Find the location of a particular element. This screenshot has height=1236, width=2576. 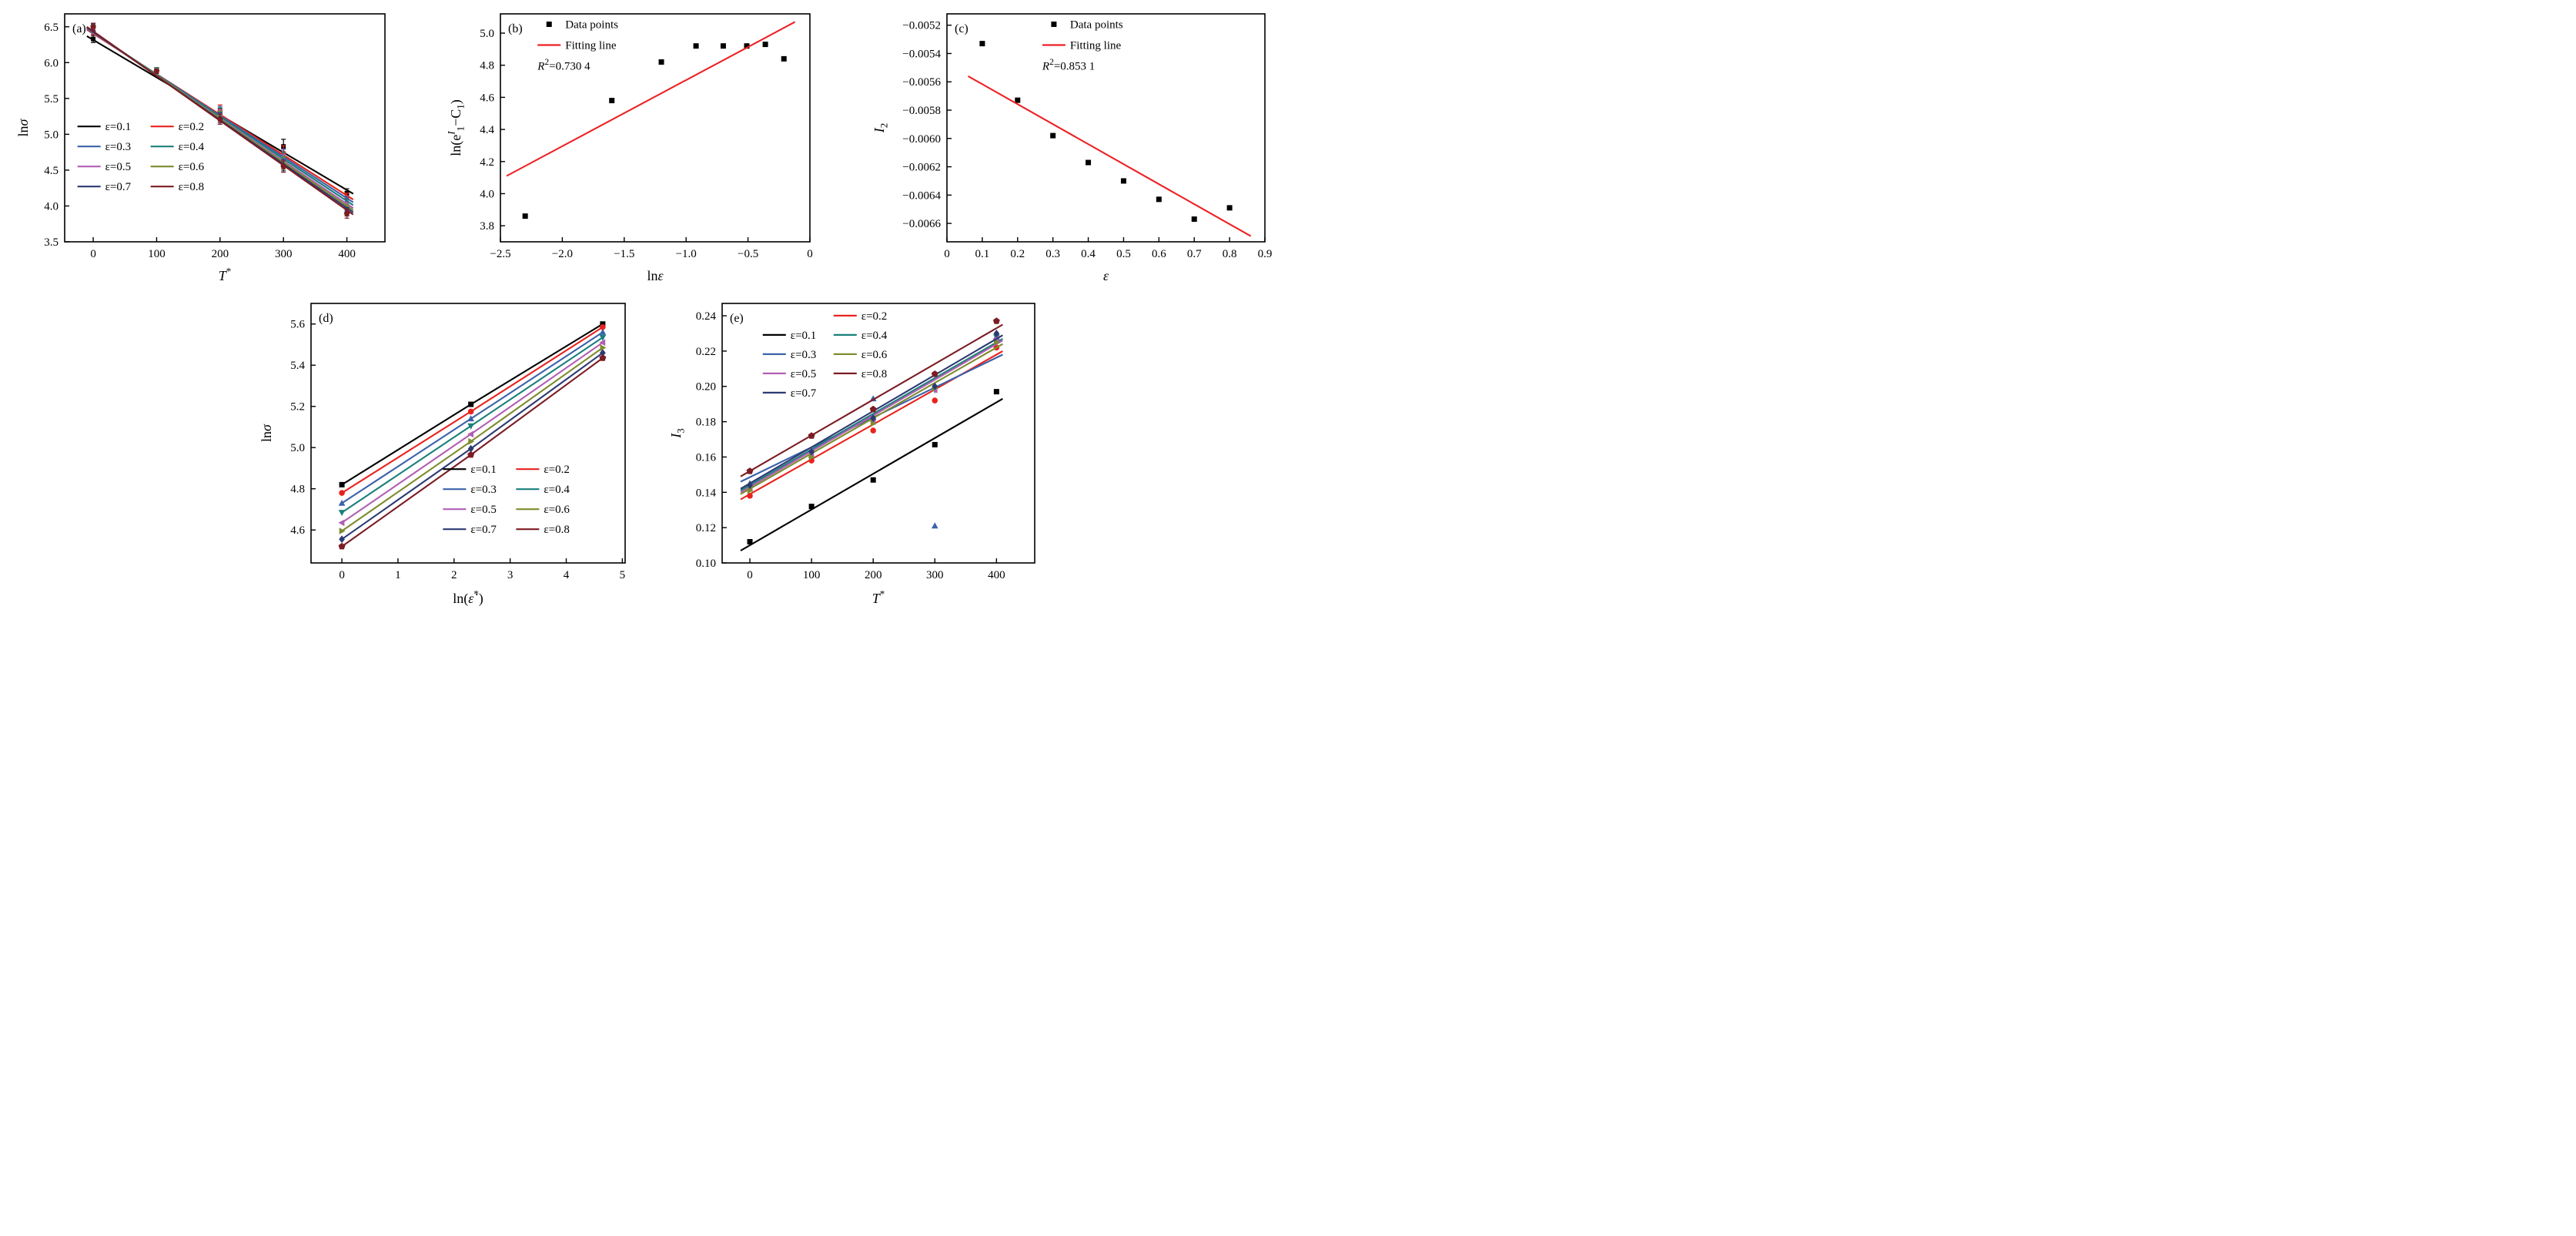

svg-text: I3 is located at coordinates (678, 433).